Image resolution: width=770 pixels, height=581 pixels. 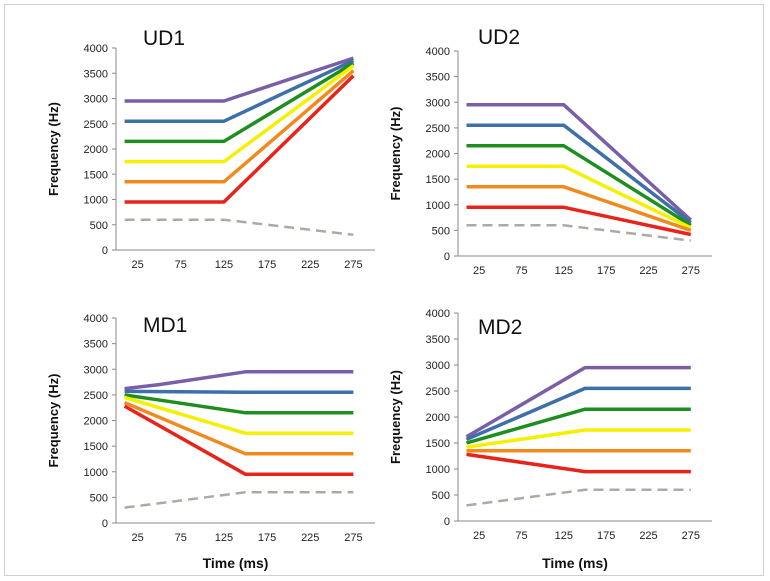 What do you see at coordinates (500, 327) in the screenshot?
I see `panel-title: MD2` at bounding box center [500, 327].